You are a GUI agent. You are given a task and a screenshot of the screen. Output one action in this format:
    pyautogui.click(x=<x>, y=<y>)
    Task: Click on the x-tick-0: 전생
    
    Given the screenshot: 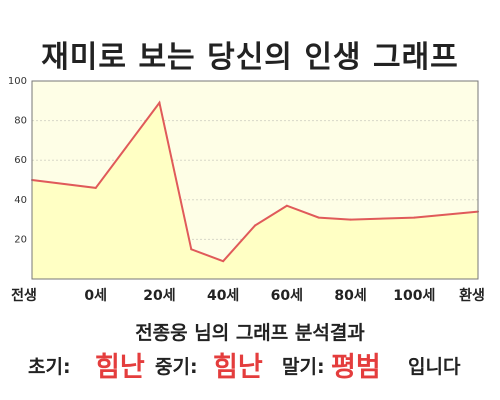 What is the action you would take?
    pyautogui.click(x=24, y=295)
    